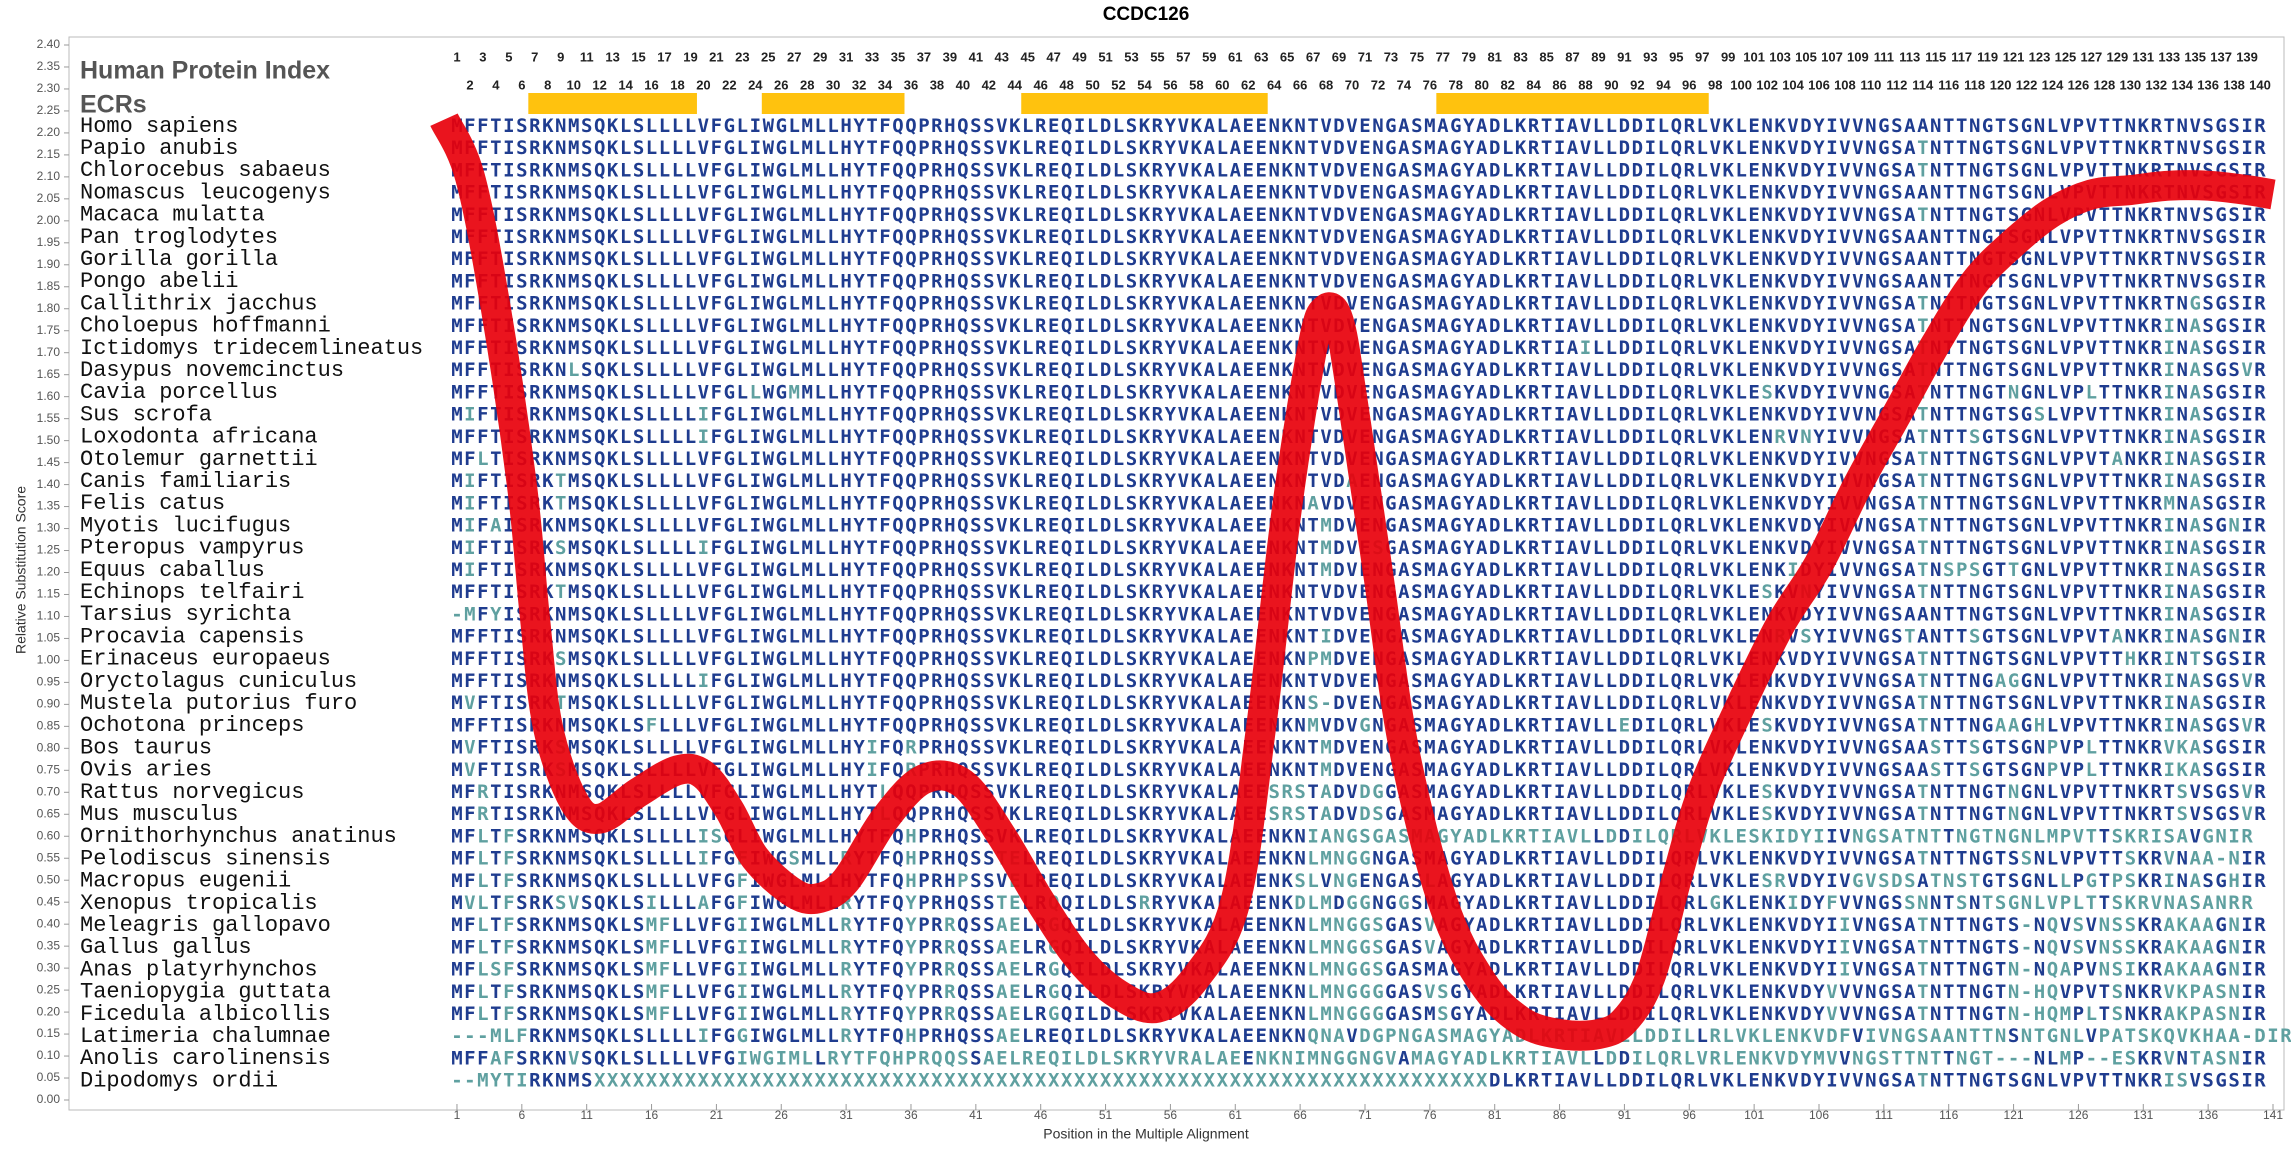 The image size is (2291, 1150). I want to click on x-tick-label: 76, so click(1430, 1115).